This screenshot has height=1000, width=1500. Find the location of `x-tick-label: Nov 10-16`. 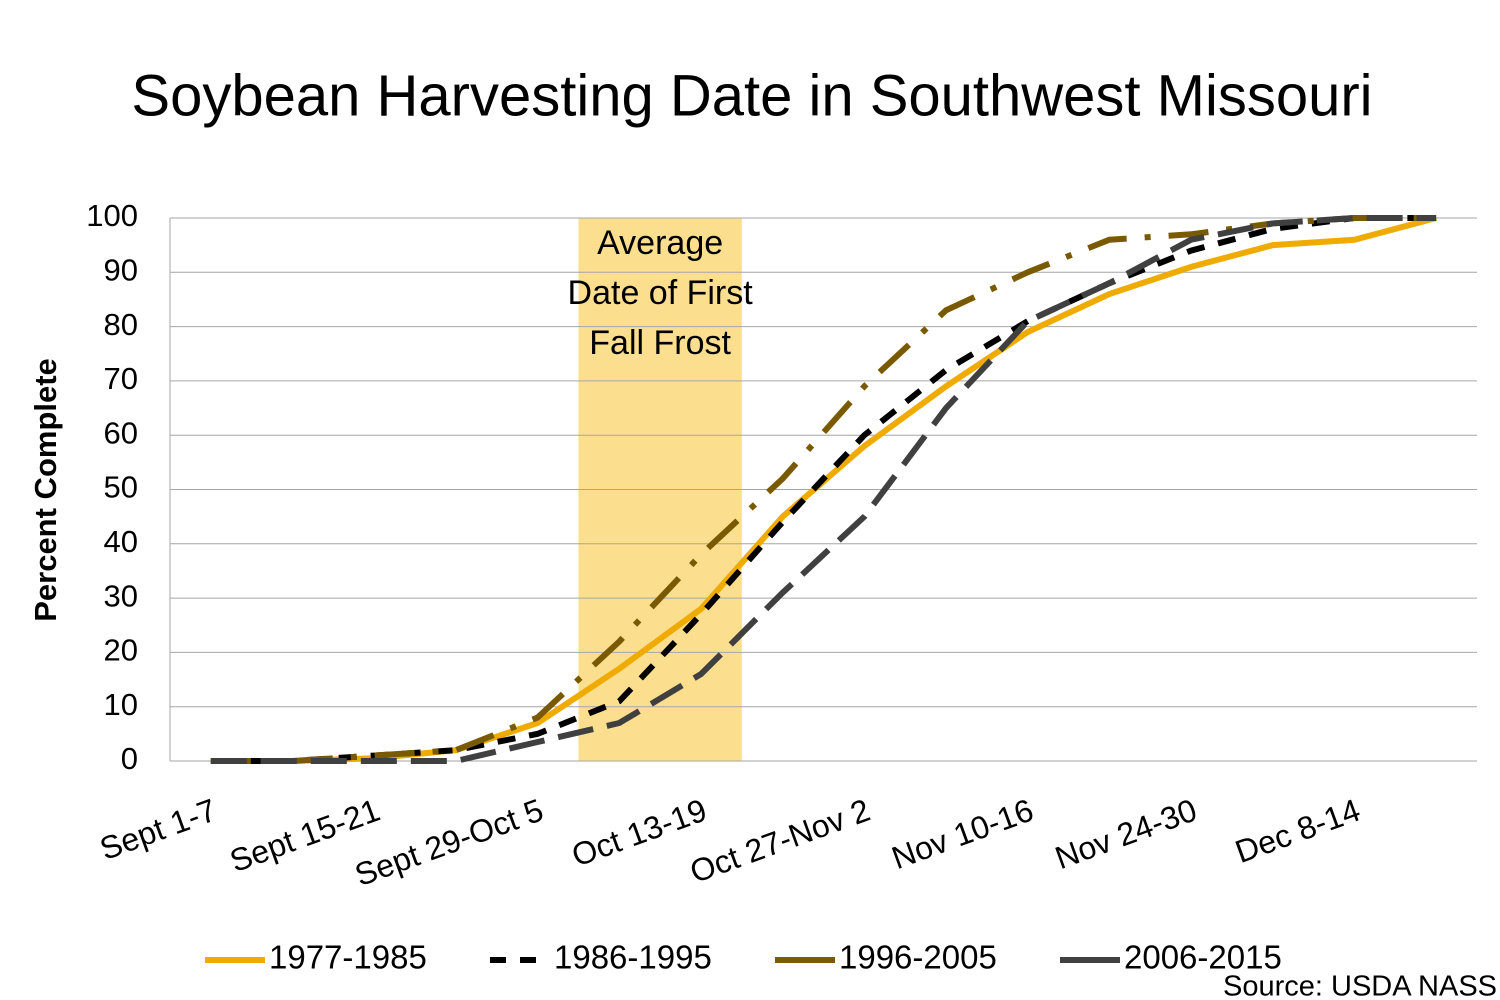

x-tick-label: Nov 10-16 is located at coordinates (962, 834).